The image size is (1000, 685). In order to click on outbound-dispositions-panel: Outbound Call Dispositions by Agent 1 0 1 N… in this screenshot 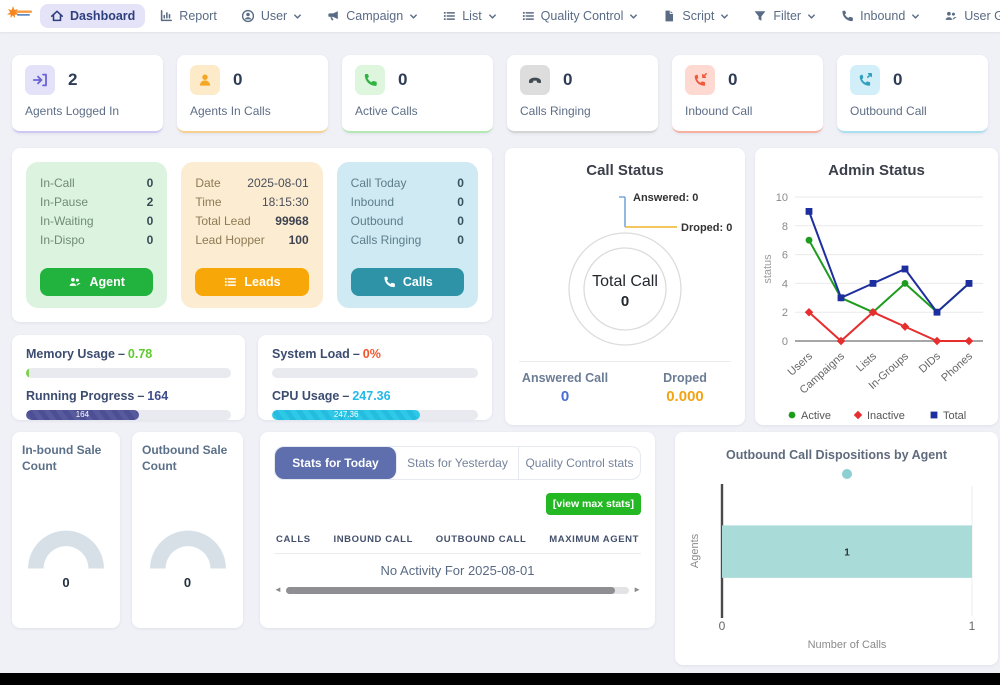, I will do `click(836, 548)`.